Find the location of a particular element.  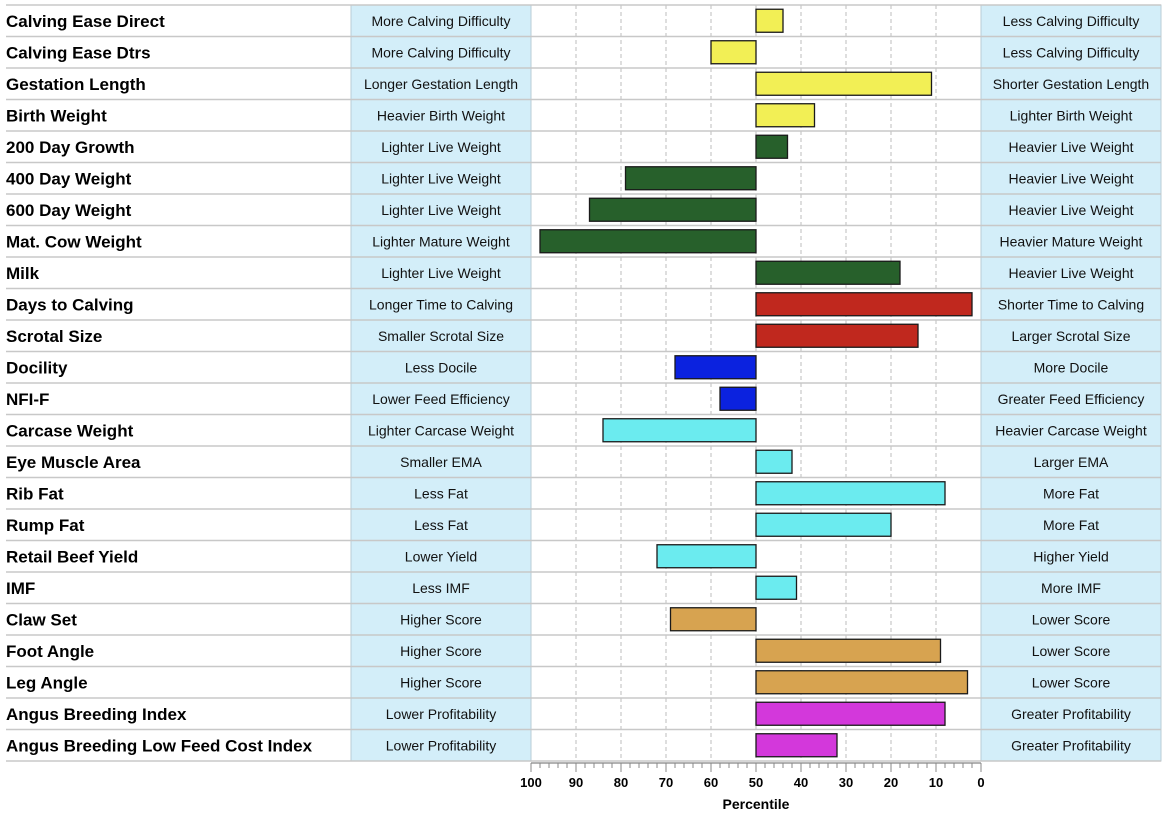

trait-label: Calving Ease Direct is located at coordinates (85, 21).